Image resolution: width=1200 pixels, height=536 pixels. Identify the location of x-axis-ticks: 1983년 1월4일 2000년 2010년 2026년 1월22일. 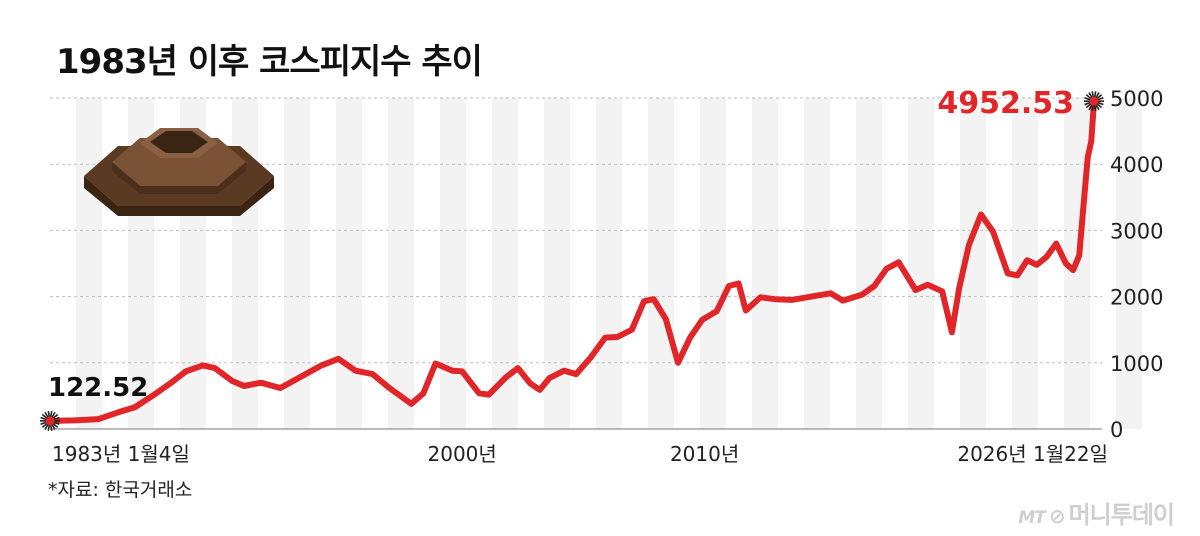
(580, 454).